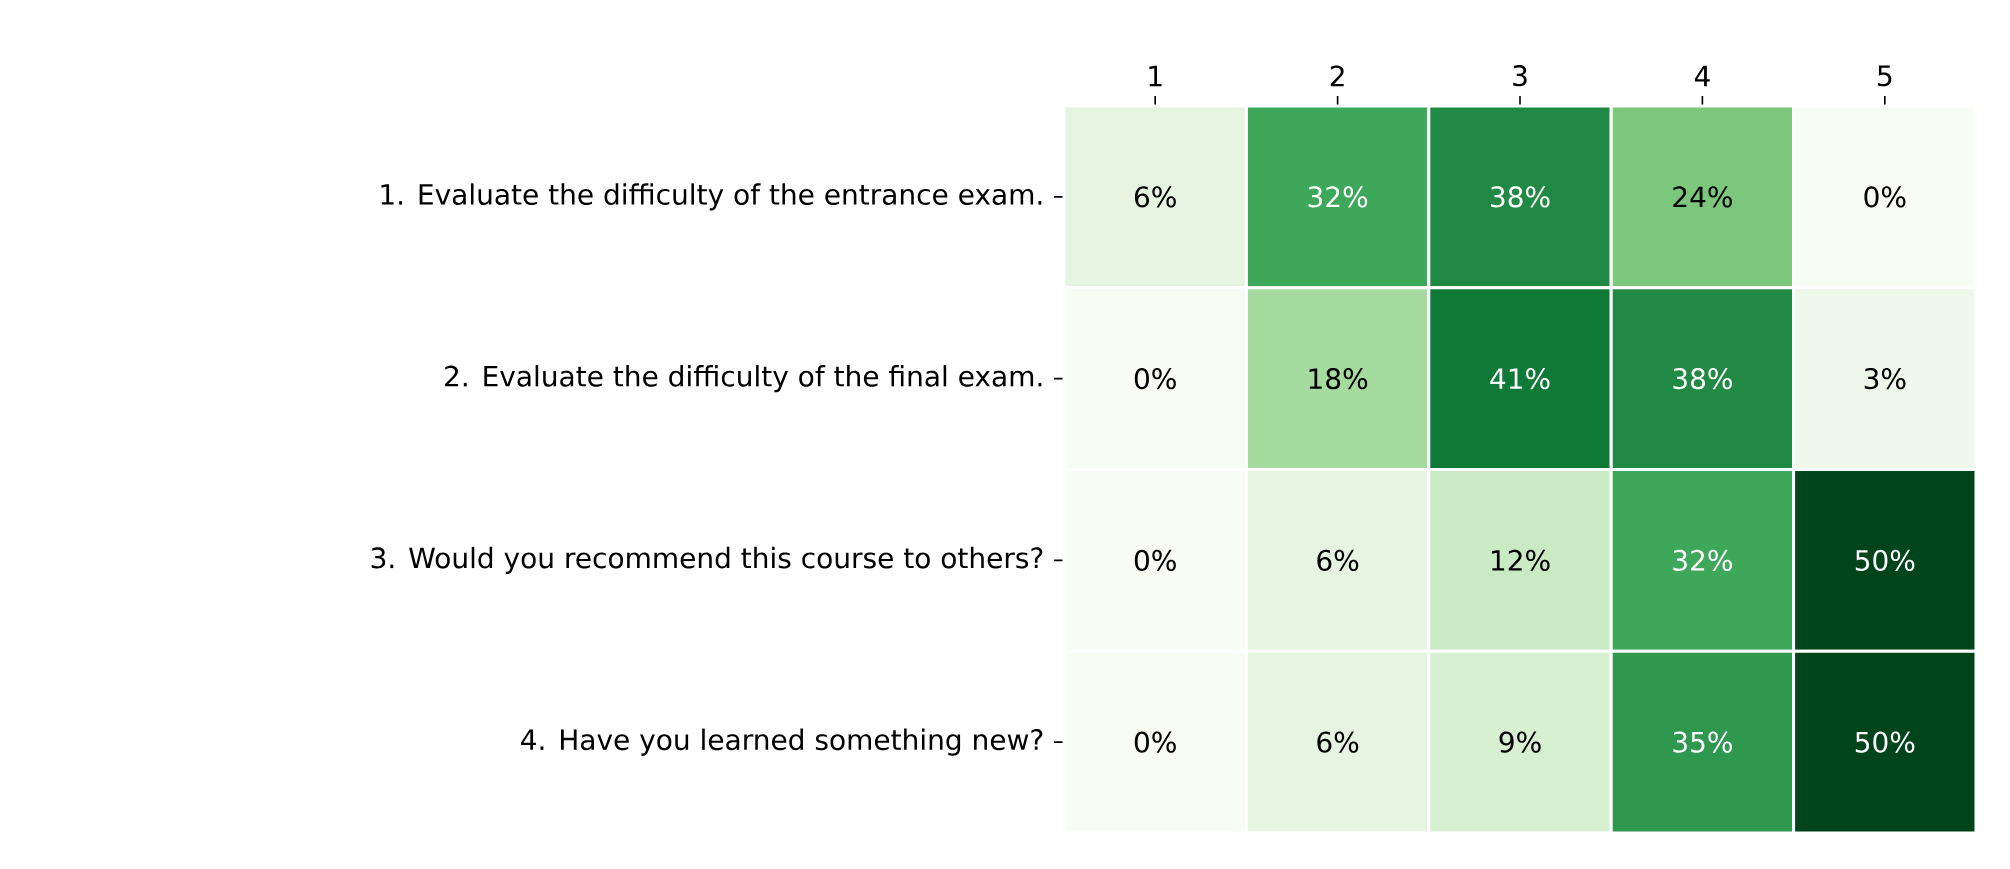 The height and width of the screenshot is (869, 2010). I want to click on y-tick-label: 4. Have you learned something new?, so click(782, 742).